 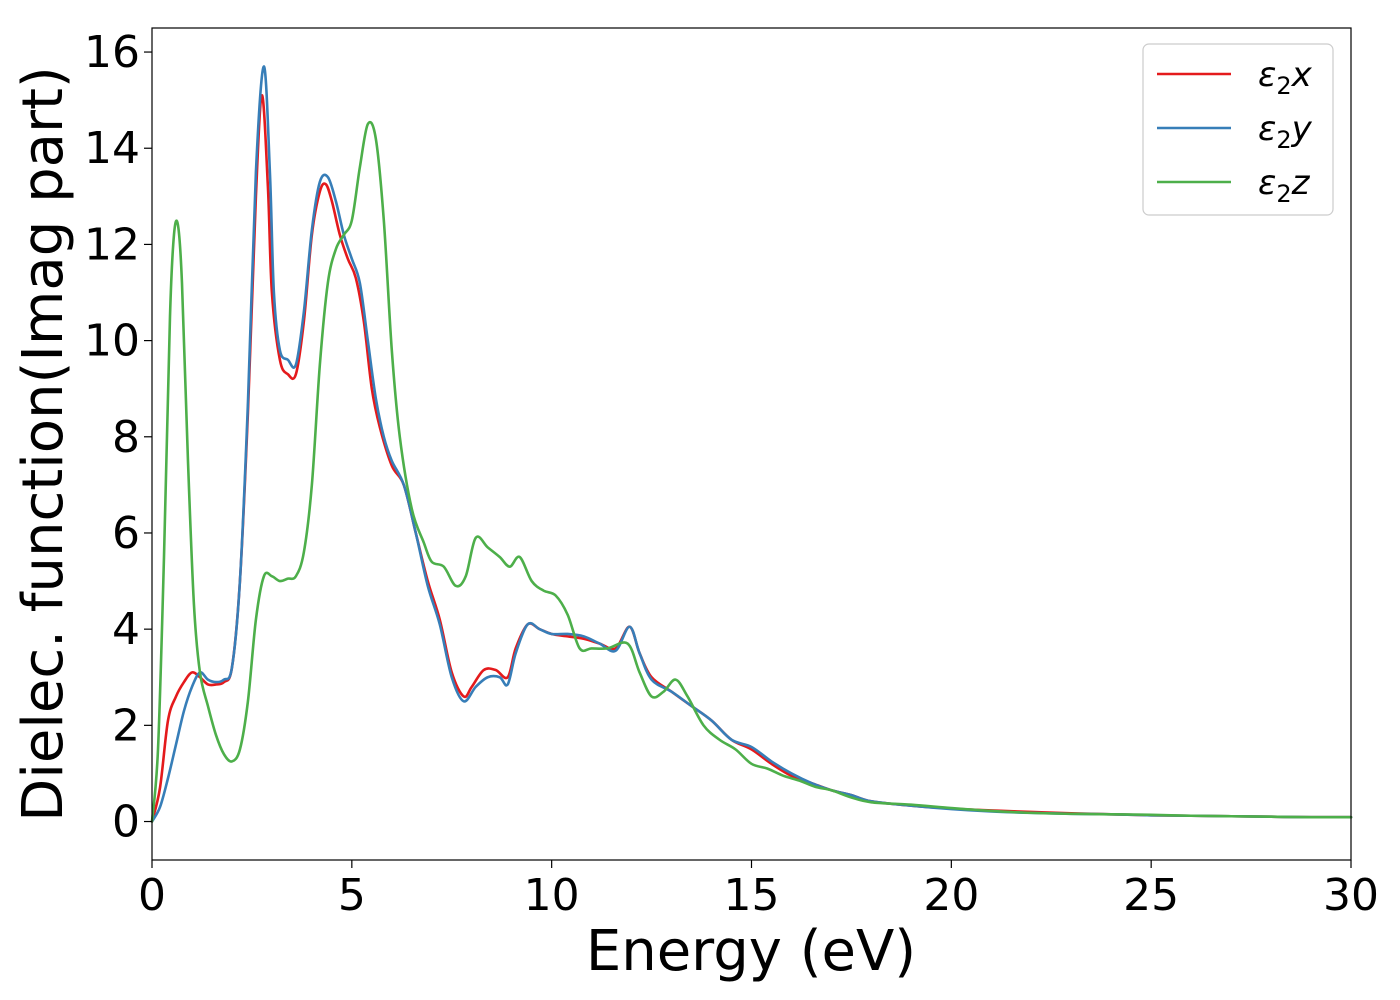 I want to click on x-tick-label: 30, so click(x=1351, y=895).